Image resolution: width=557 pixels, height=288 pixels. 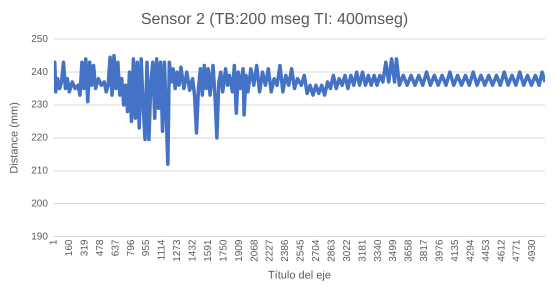 What do you see at coordinates (362, 250) in the screenshot?
I see `x-tick-label: 3181` at bounding box center [362, 250].